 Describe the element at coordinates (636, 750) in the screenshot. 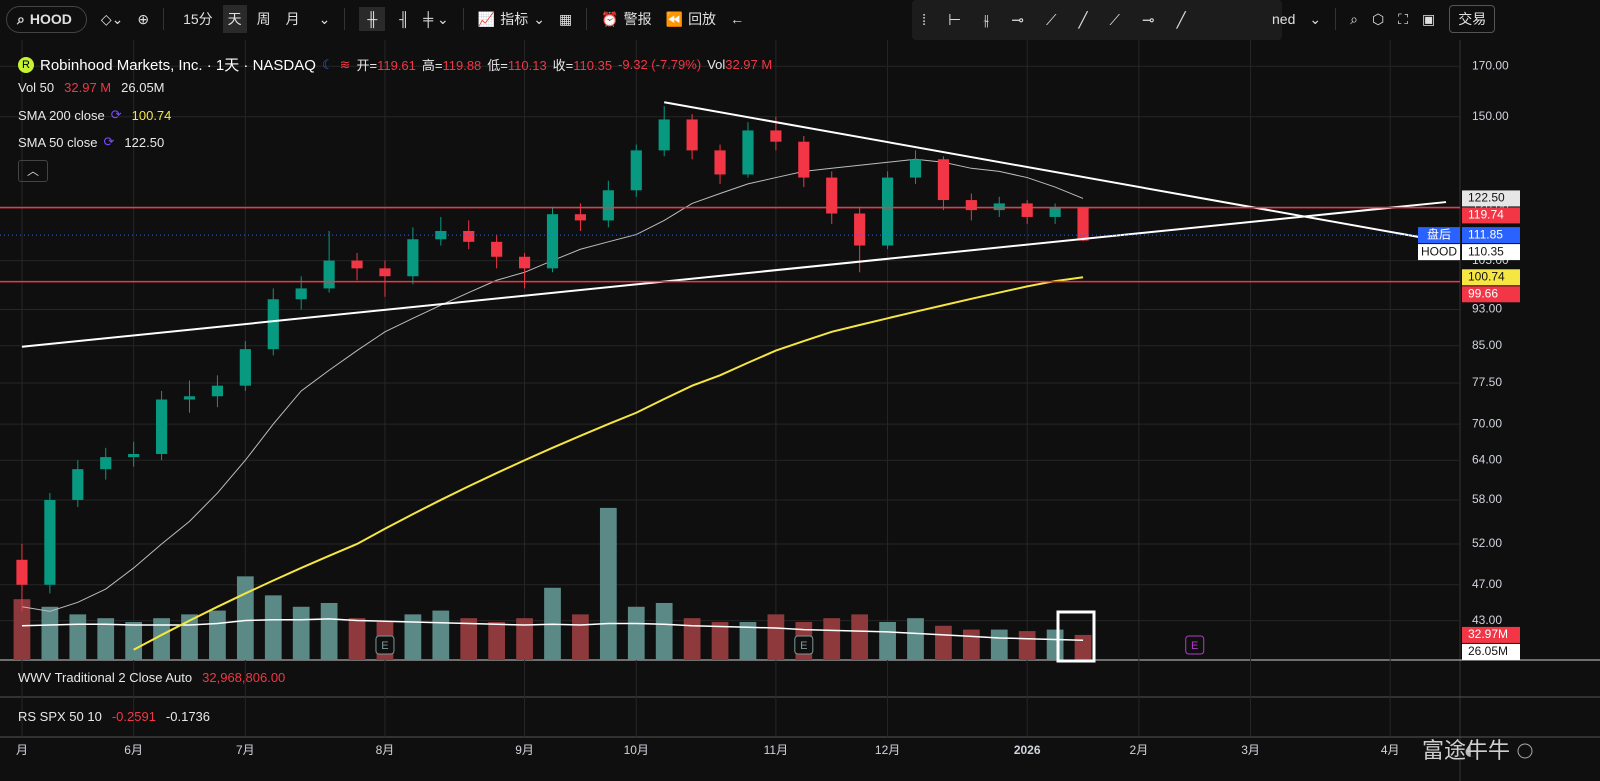

I see `x-tick-label: 10月` at that location.